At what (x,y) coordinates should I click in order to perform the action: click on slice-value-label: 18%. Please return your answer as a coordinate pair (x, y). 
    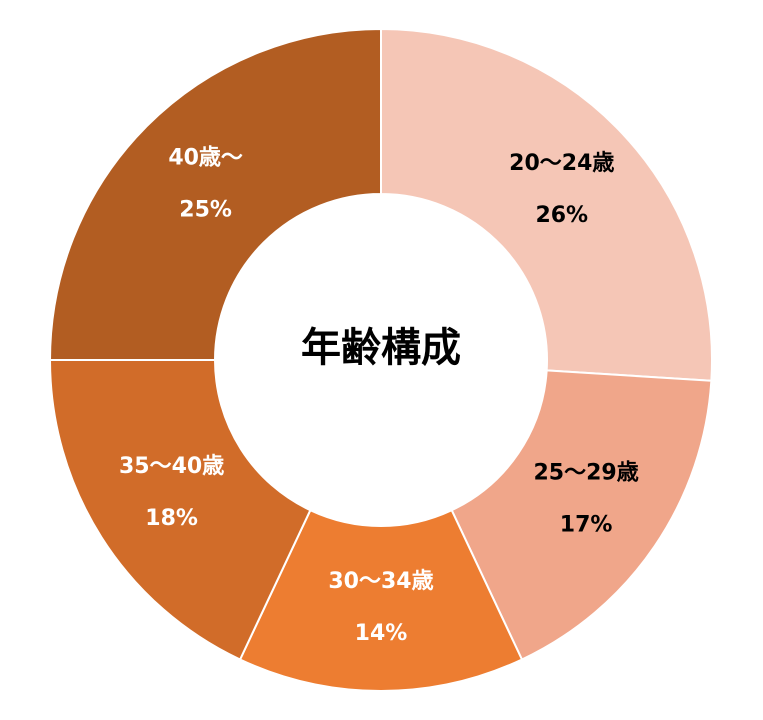
    Looking at the image, I should click on (171, 518).